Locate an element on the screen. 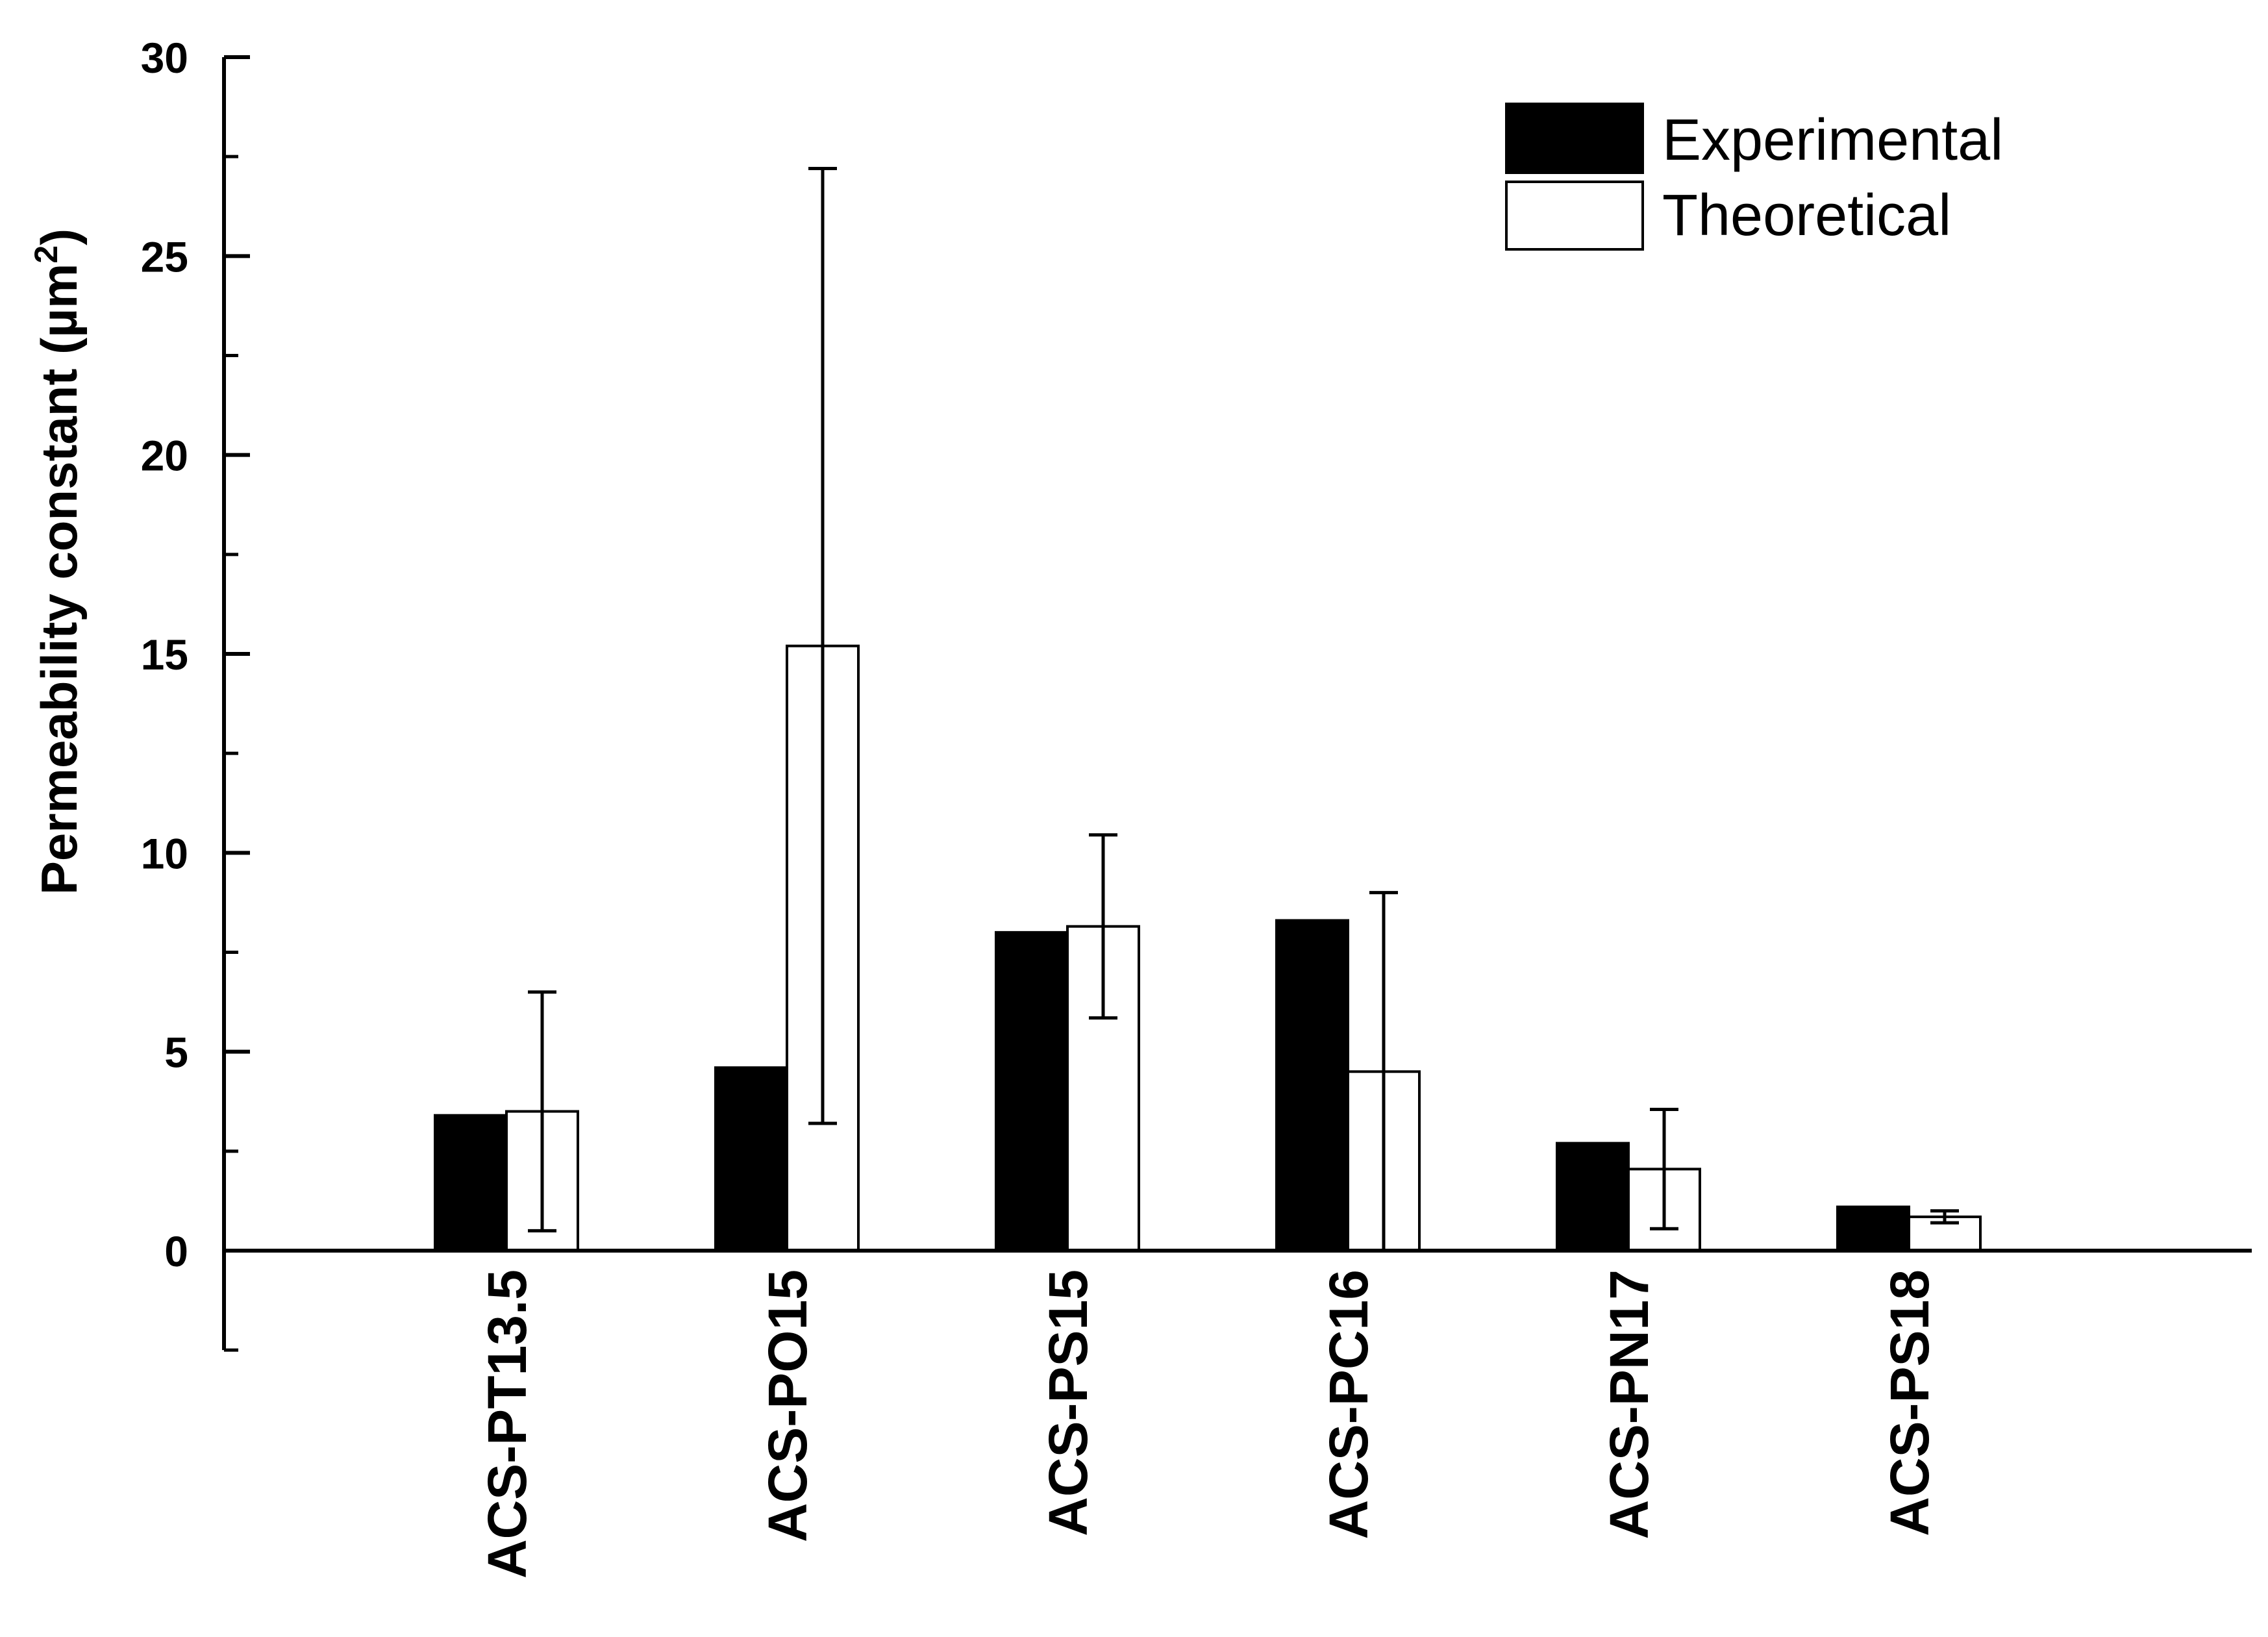 The image size is (2268, 1637). y-tick-label: 20 is located at coordinates (164, 456).